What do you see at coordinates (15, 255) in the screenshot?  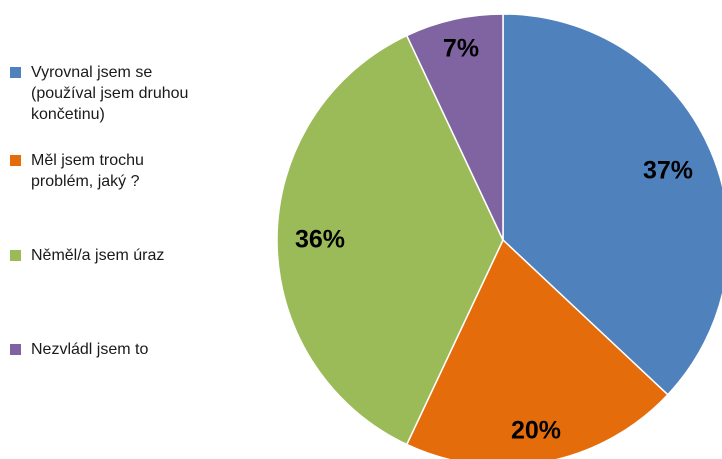 I see `legend-swatch-nemel-uraz` at bounding box center [15, 255].